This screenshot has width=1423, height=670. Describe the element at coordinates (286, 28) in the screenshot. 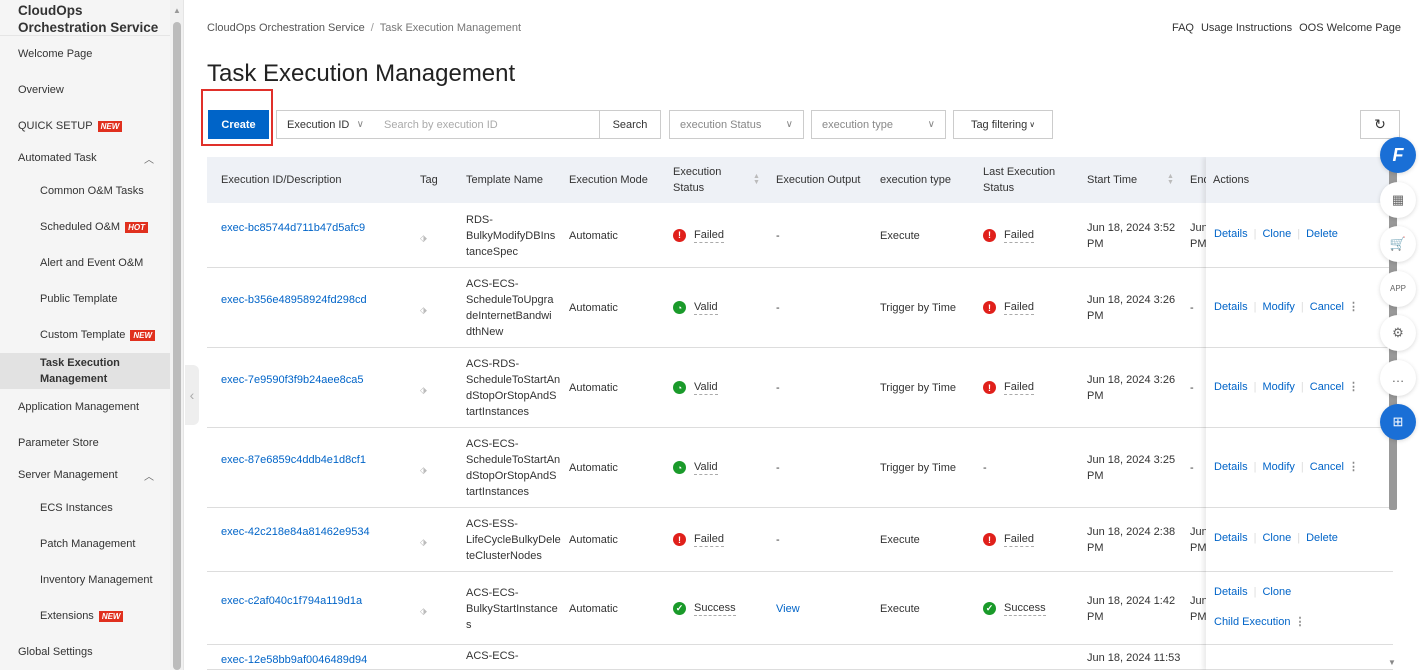

I see `breadcrumb-root: CloudOps Orchestration Service` at that location.